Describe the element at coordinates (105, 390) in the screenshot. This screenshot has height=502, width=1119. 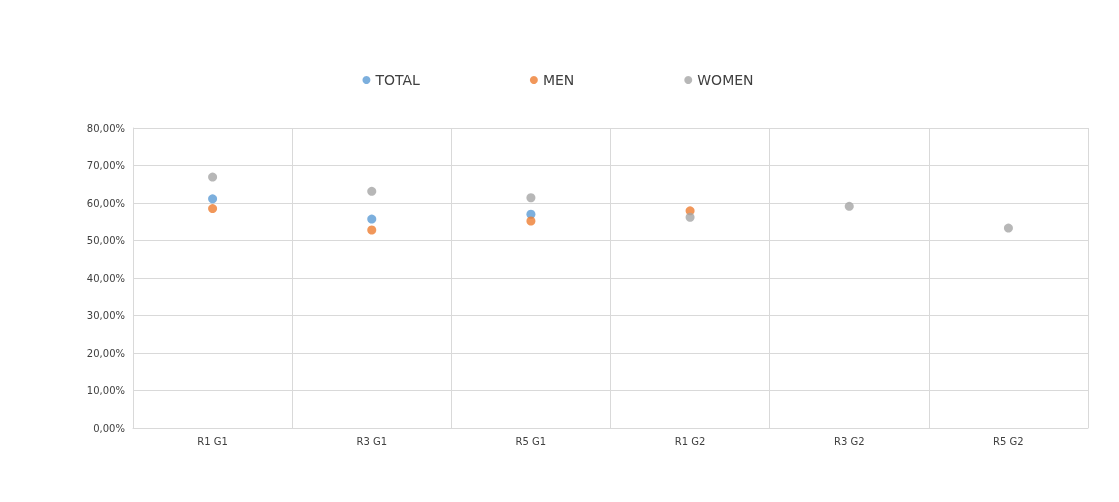
I see `y-tick-label: 10,00%` at that location.